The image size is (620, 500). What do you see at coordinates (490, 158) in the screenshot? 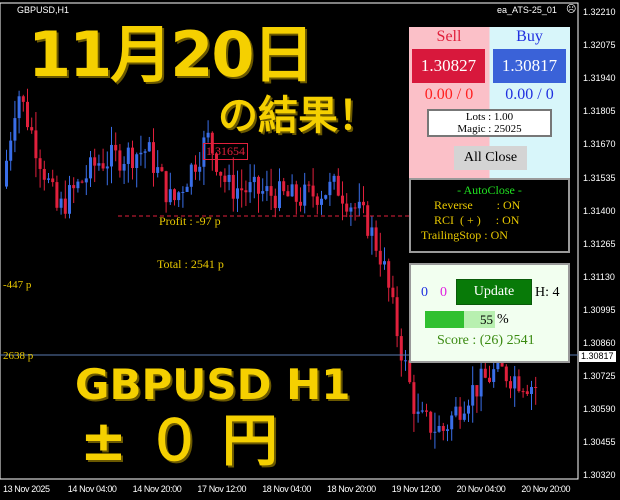
I see `all-close-button: All Close` at bounding box center [490, 158].